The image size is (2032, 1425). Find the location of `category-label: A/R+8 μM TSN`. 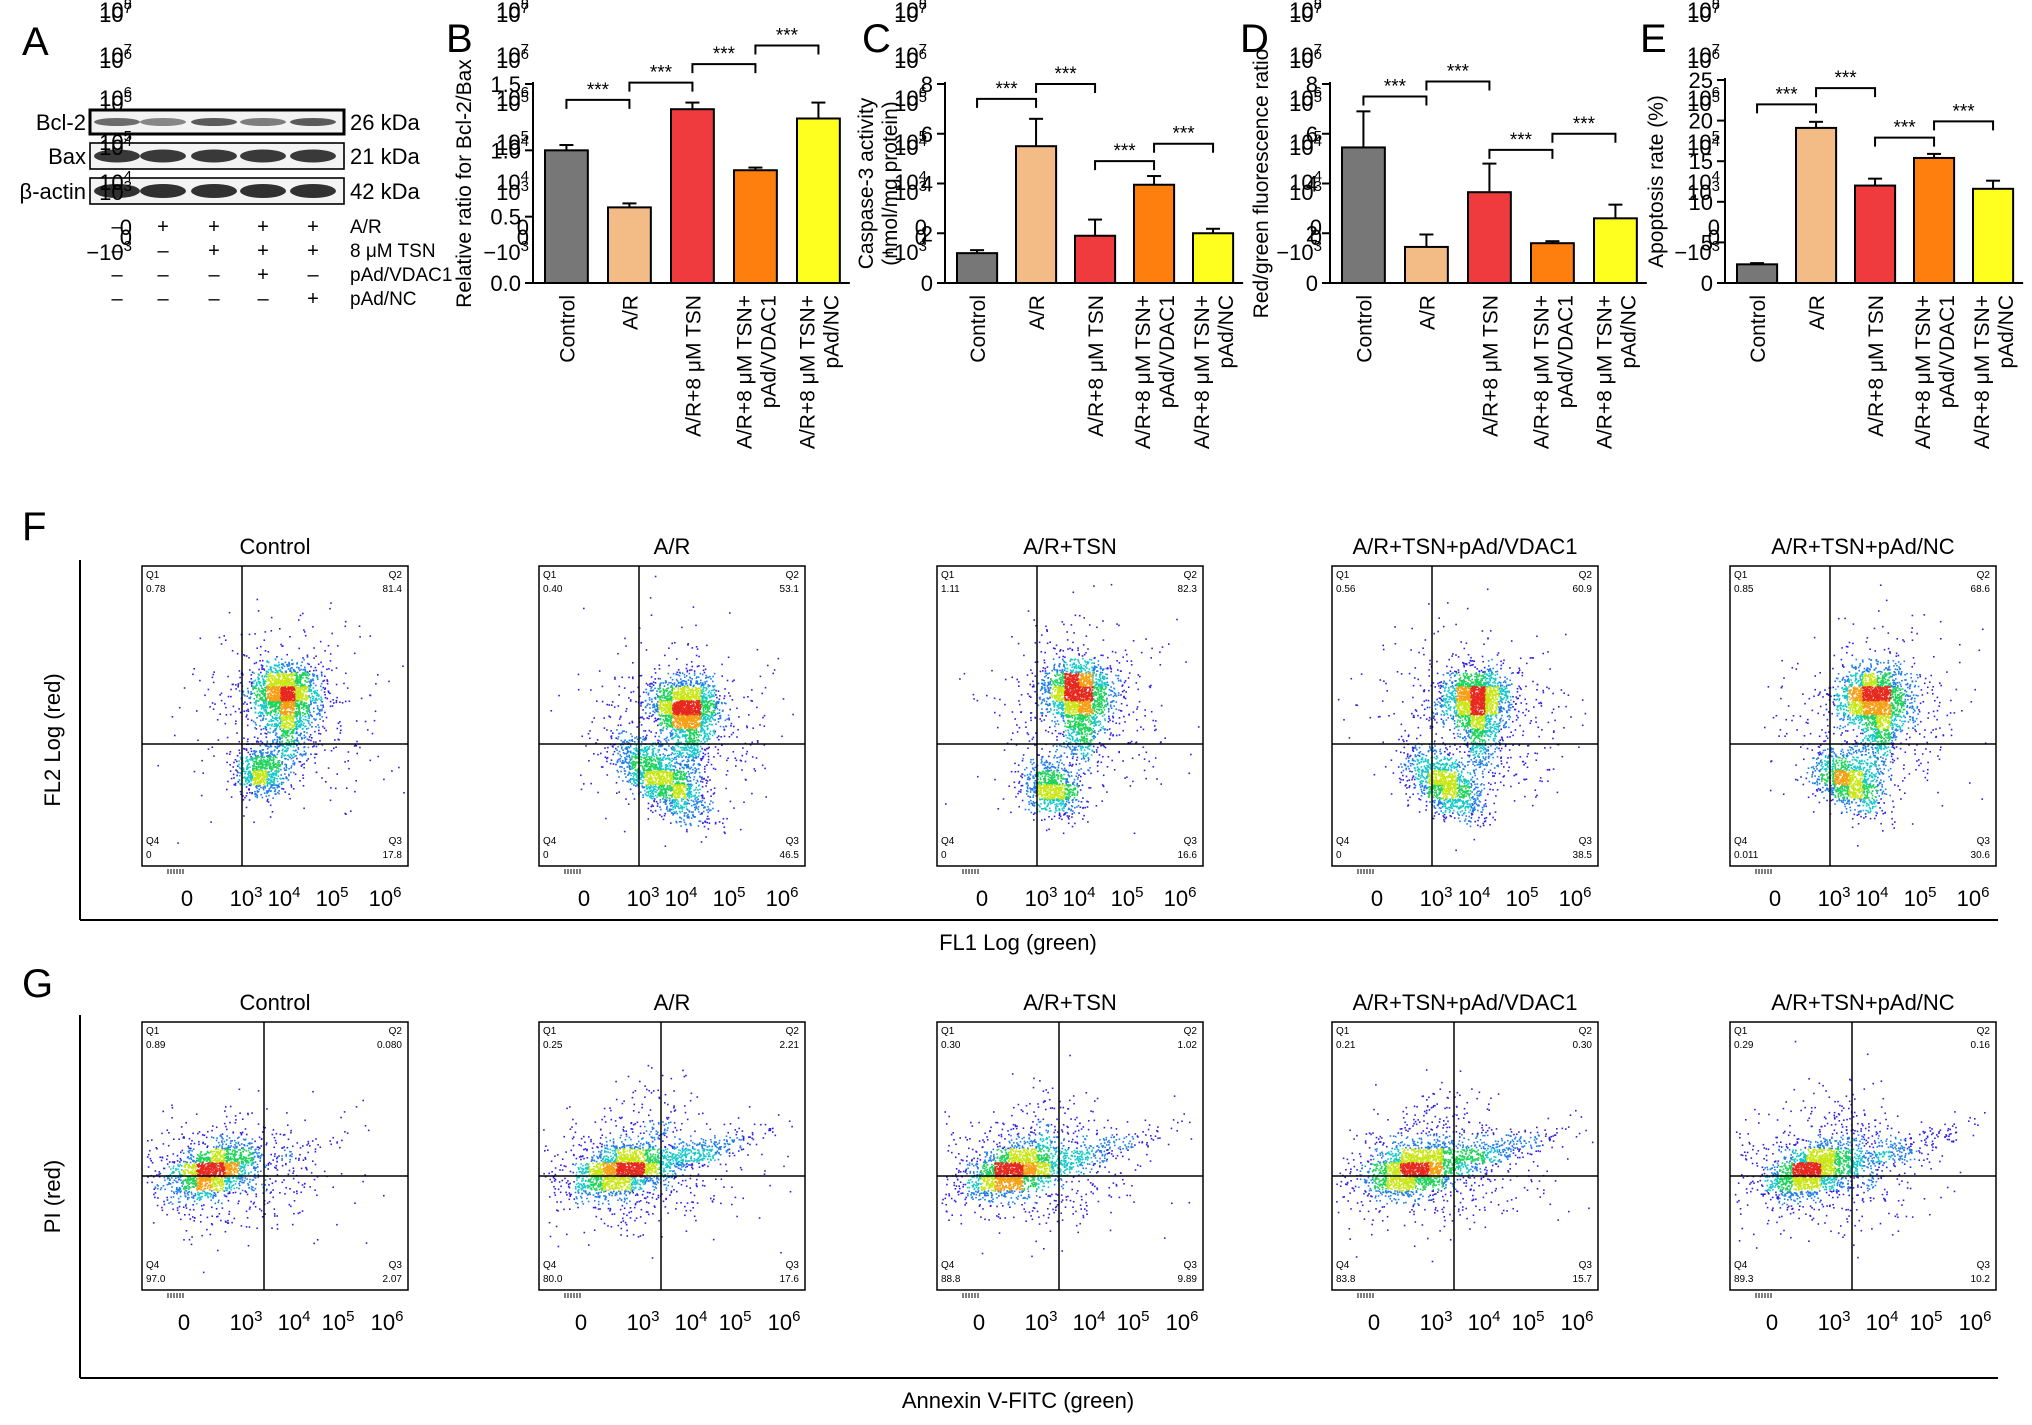

category-label: A/R+8 μM TSN is located at coordinates (1490, 366).